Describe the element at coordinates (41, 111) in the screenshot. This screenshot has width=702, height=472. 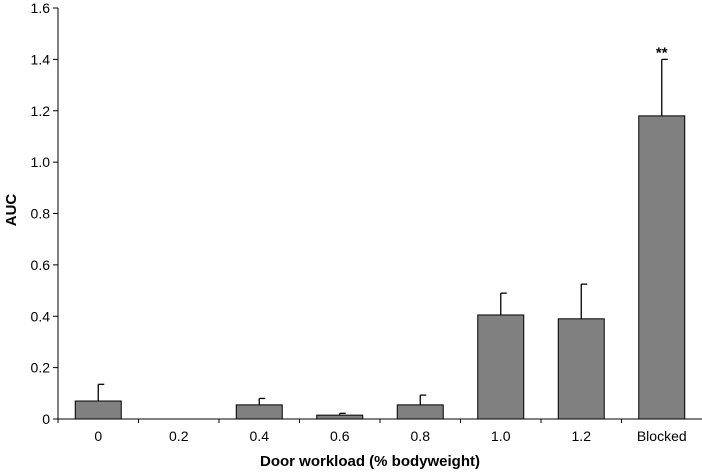
I see `y-tick-label: 1.2` at that location.